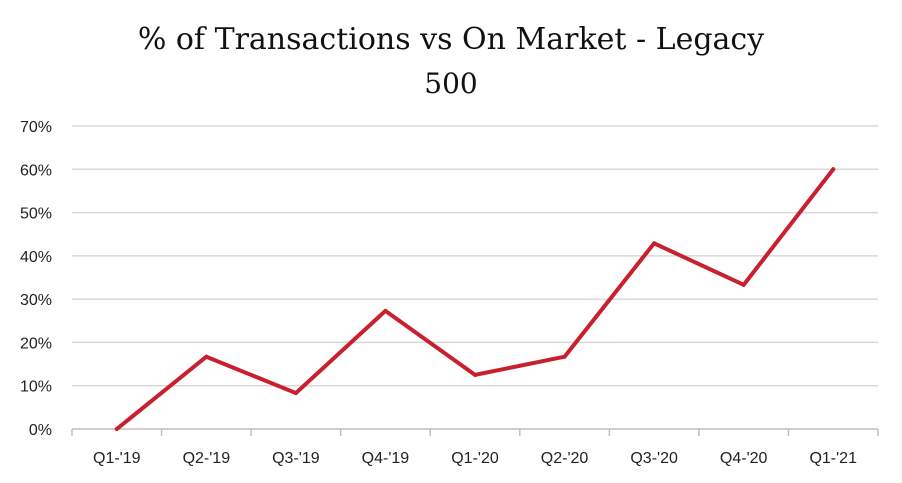 The width and height of the screenshot is (902, 483). I want to click on x-tick-label: Q4-'20, so click(744, 458).